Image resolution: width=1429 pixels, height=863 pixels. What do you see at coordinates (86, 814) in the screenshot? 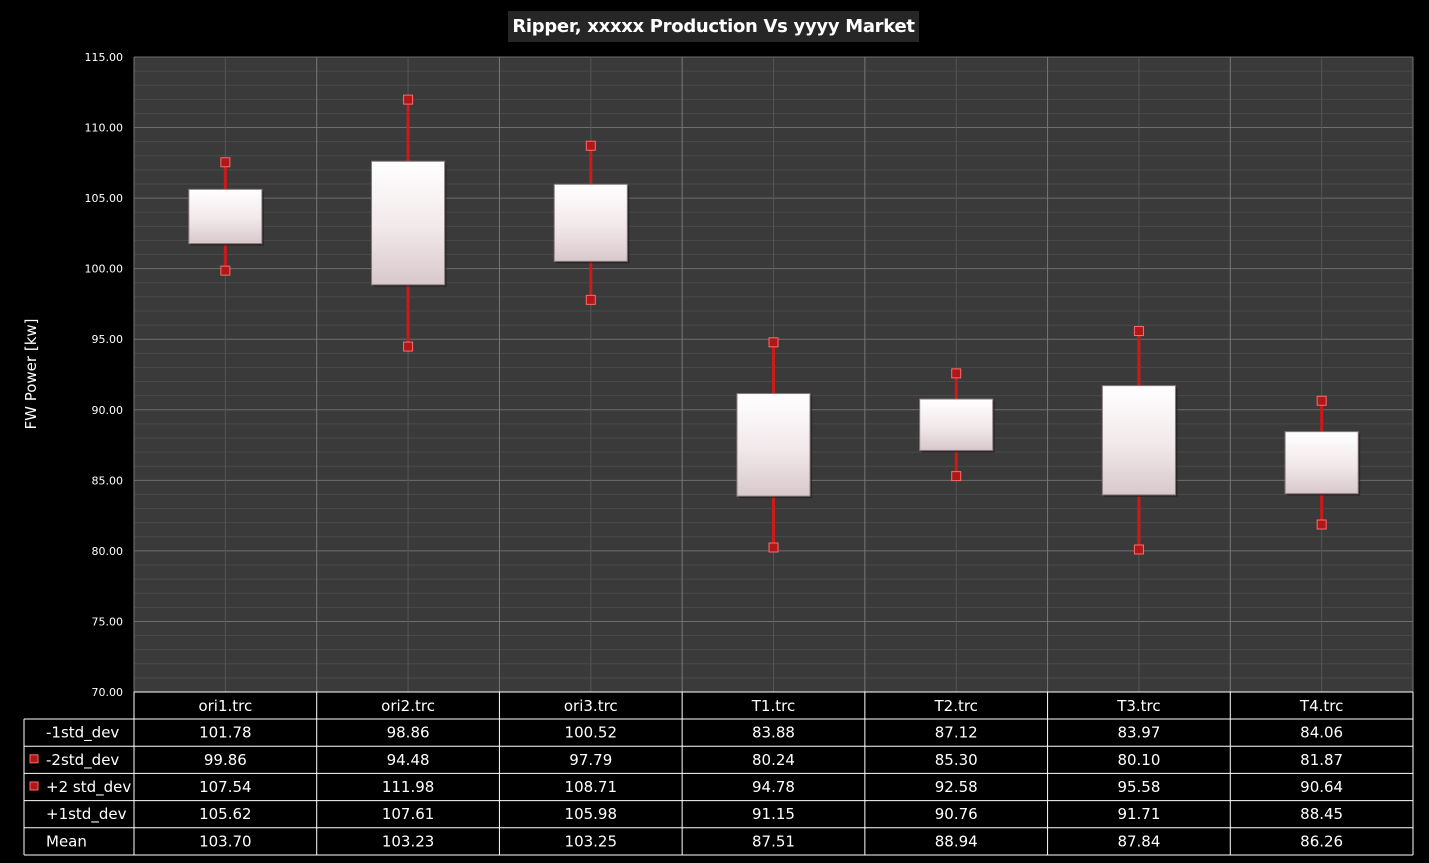
I see `series-label: +1std_dev` at bounding box center [86, 814].